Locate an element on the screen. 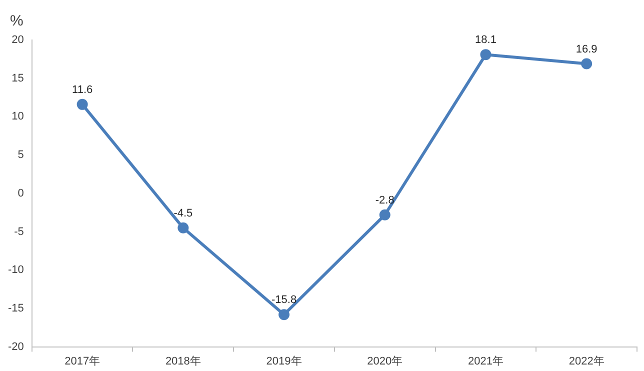 The height and width of the screenshot is (371, 644). data-label: -15.8 is located at coordinates (284, 300).